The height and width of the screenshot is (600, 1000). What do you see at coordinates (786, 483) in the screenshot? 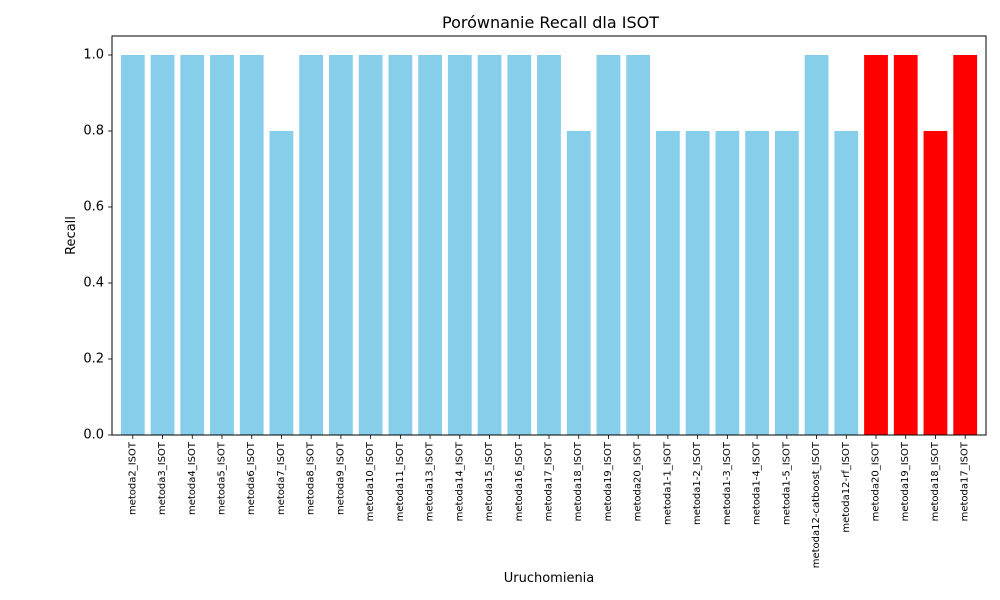
I see `x-tick-label: metoda1-5_ISOT` at bounding box center [786, 483].